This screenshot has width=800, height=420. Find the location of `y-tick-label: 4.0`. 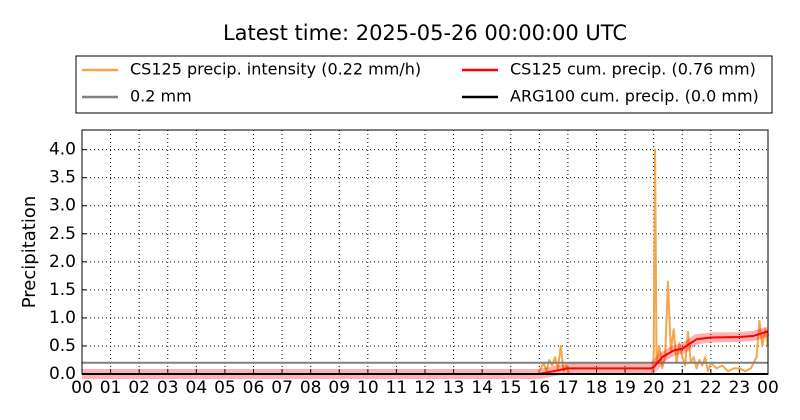

y-tick-label: 4.0 is located at coordinates (62, 150).